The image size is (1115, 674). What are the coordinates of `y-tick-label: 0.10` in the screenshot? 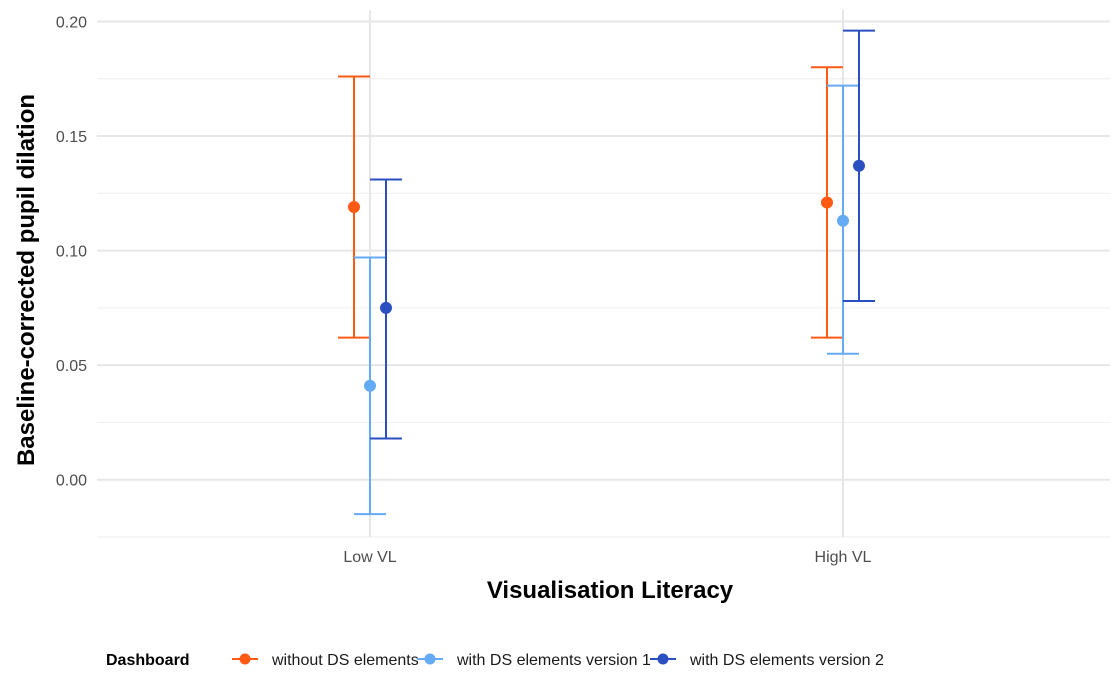 It's located at (71, 252).